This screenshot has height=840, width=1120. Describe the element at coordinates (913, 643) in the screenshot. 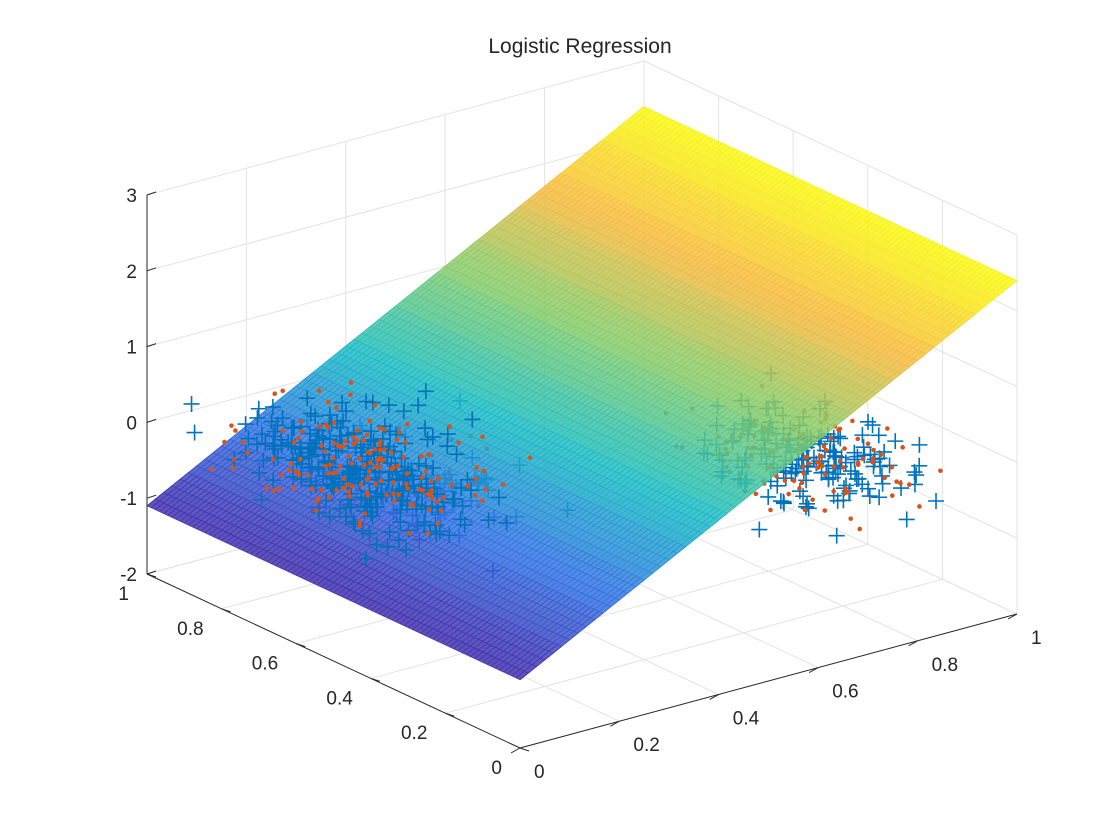

I see `x-tick-mark` at that location.